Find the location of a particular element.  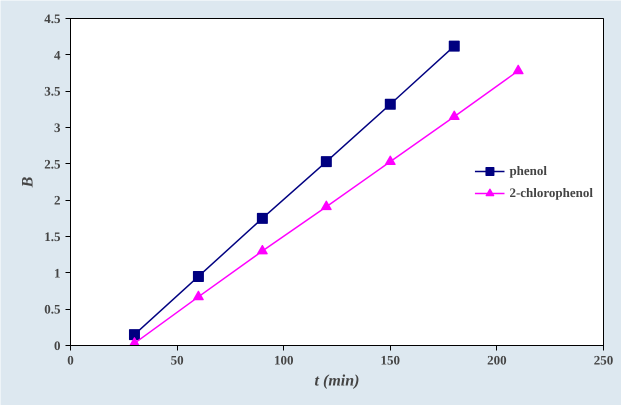

y-tick-label: 1 is located at coordinates (57, 272).